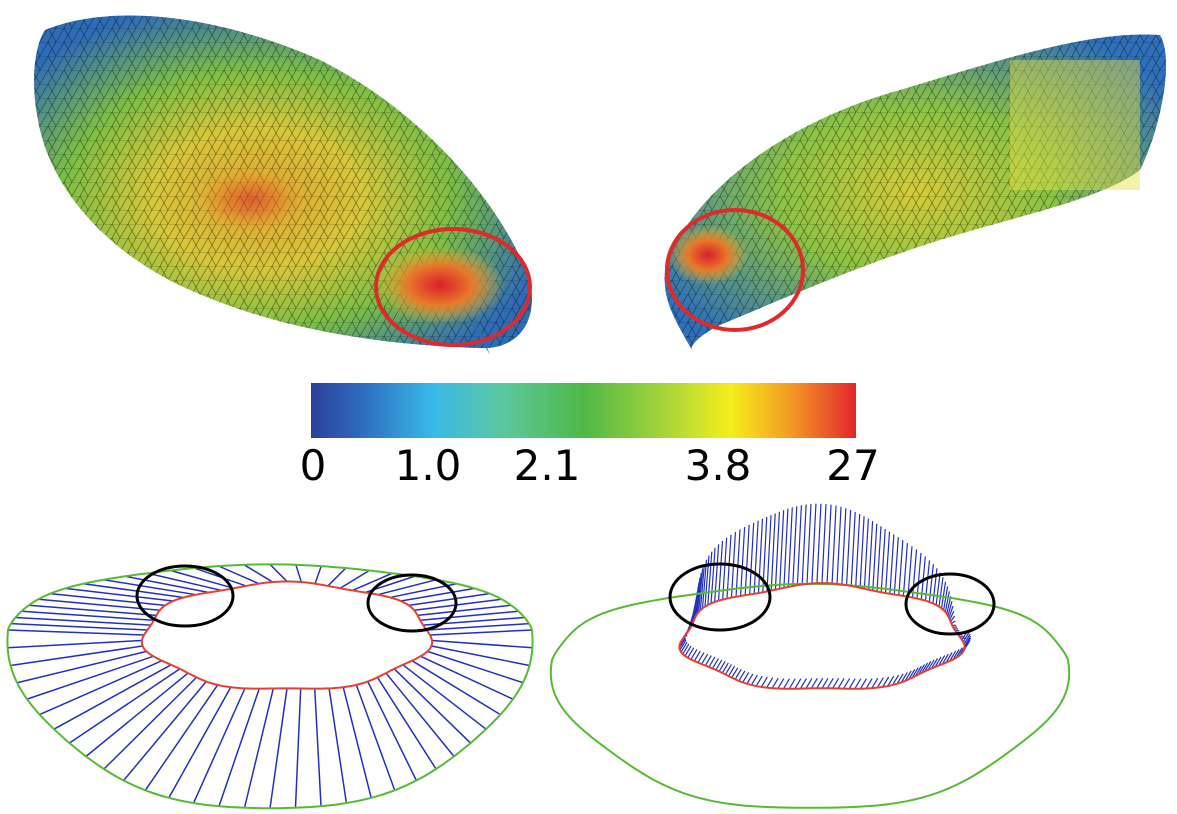 This screenshot has width=1177, height=814. Describe the element at coordinates (313, 465) in the screenshot. I see `colorbar-label: 0` at that location.